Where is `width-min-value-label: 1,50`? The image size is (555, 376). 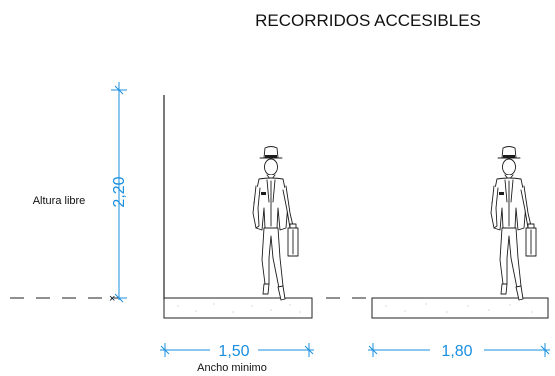
width-min-value-label: 1,50 is located at coordinates (233, 351).